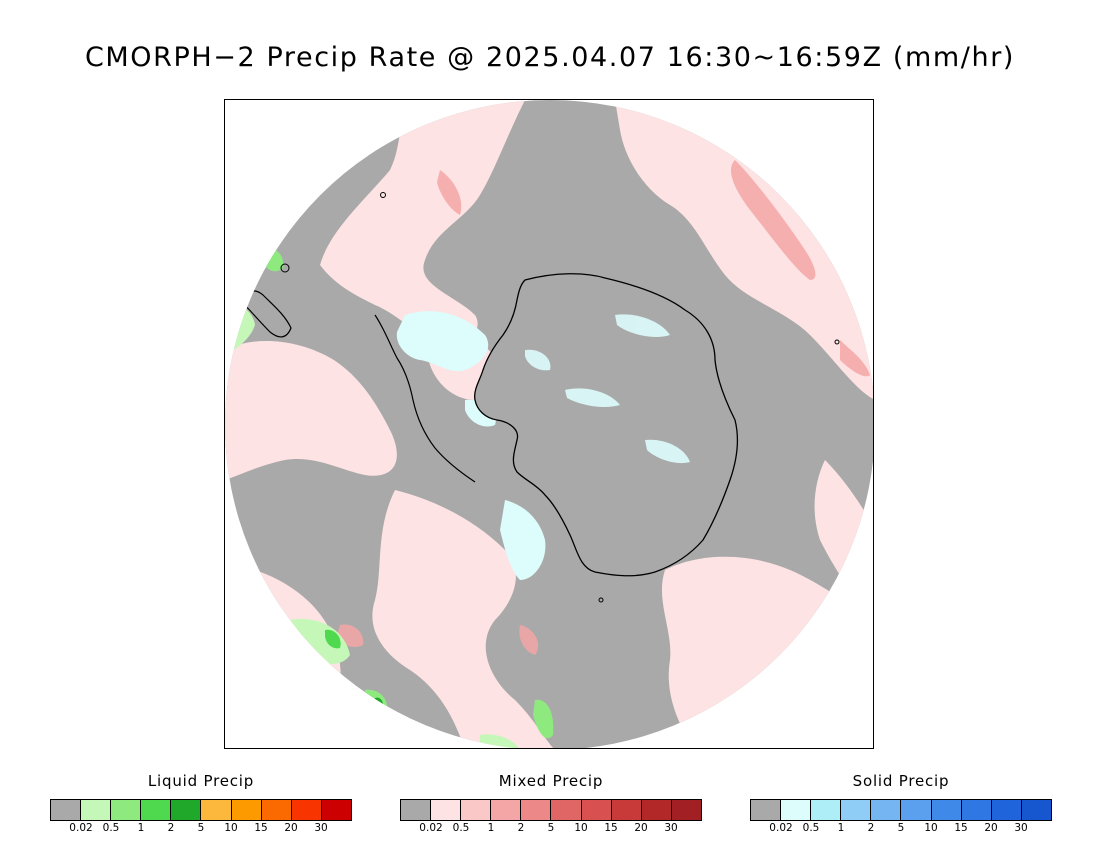 The width and height of the screenshot is (1100, 850). What do you see at coordinates (773, 220) in the screenshot?
I see `mixed-streak-top-right` at bounding box center [773, 220].